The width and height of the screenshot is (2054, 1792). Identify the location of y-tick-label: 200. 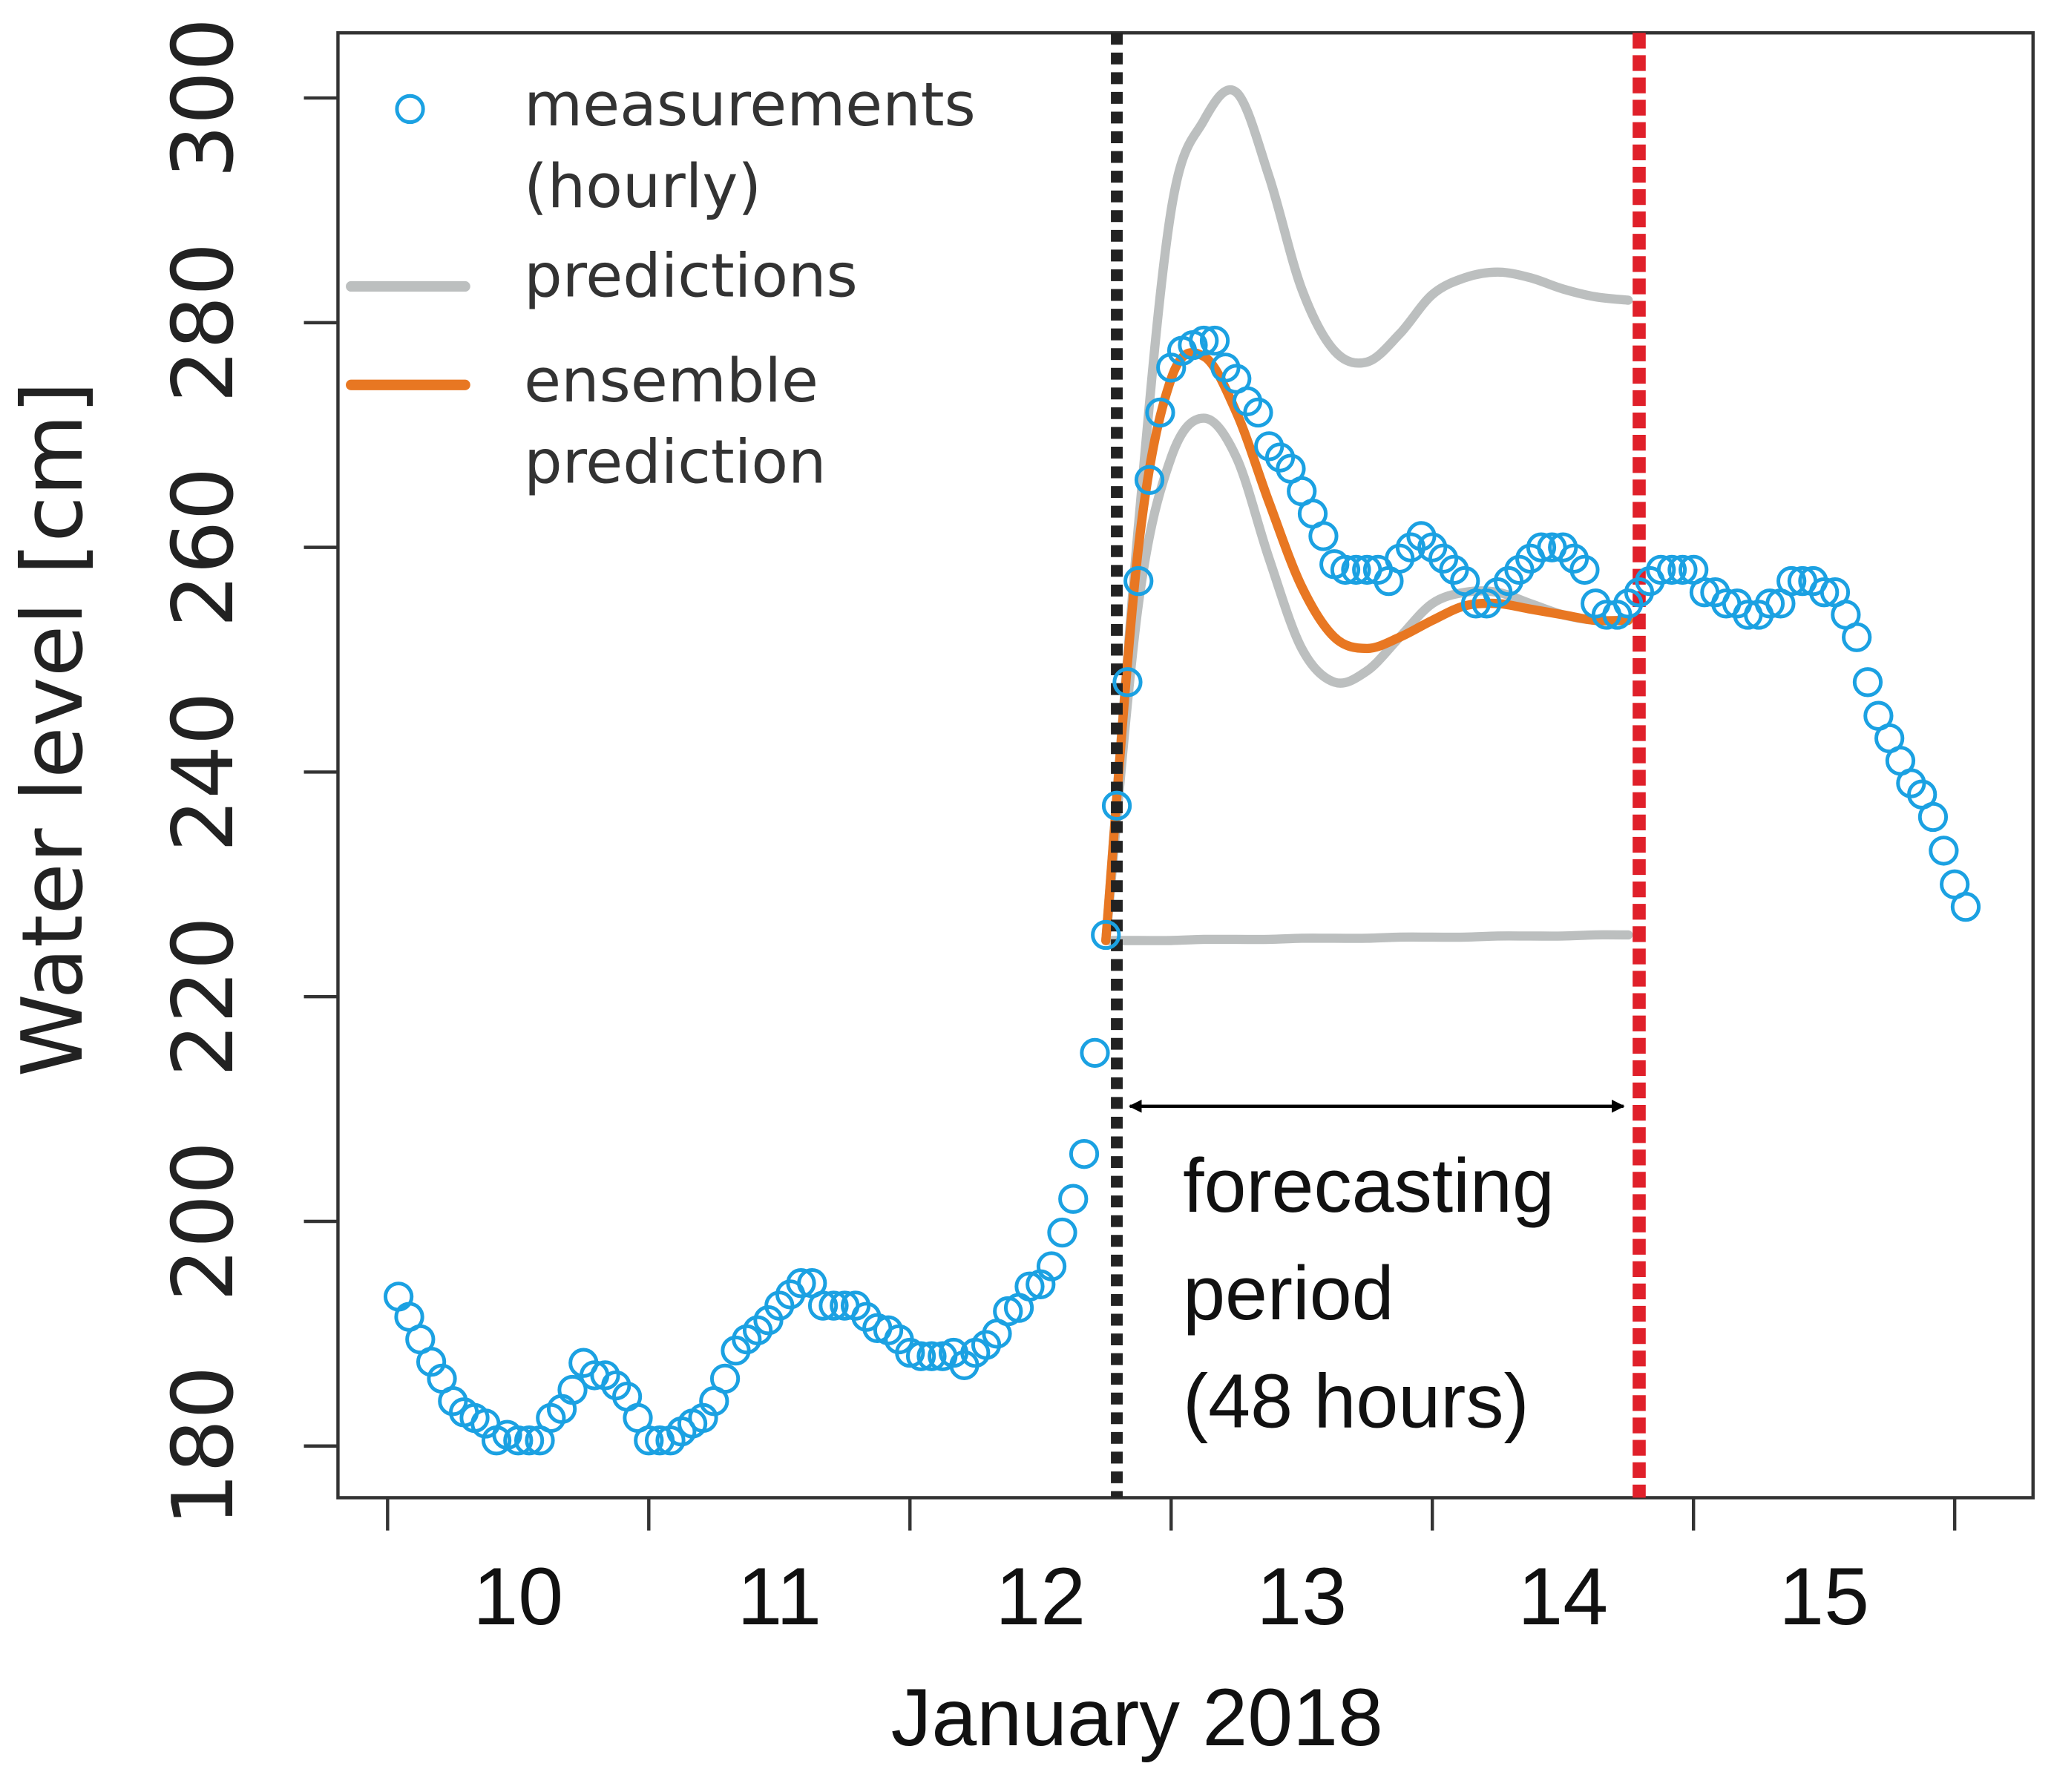
(203, 1221).